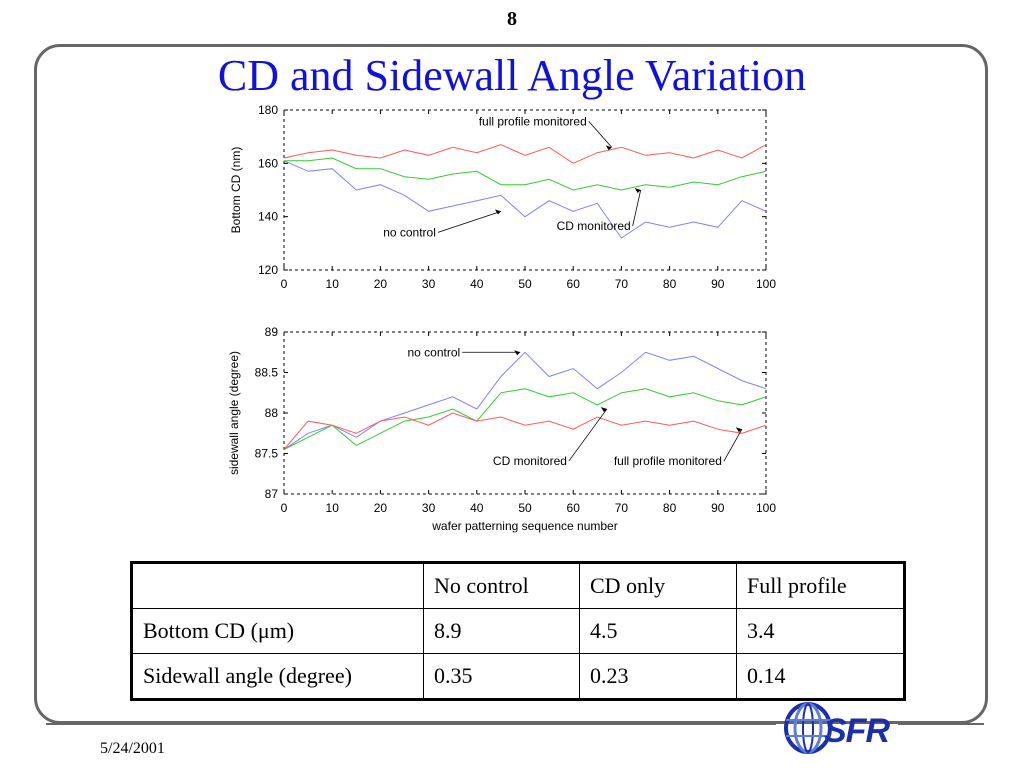 The height and width of the screenshot is (768, 1024). I want to click on x-axis-label: wafer patterning sequence number, so click(524, 526).